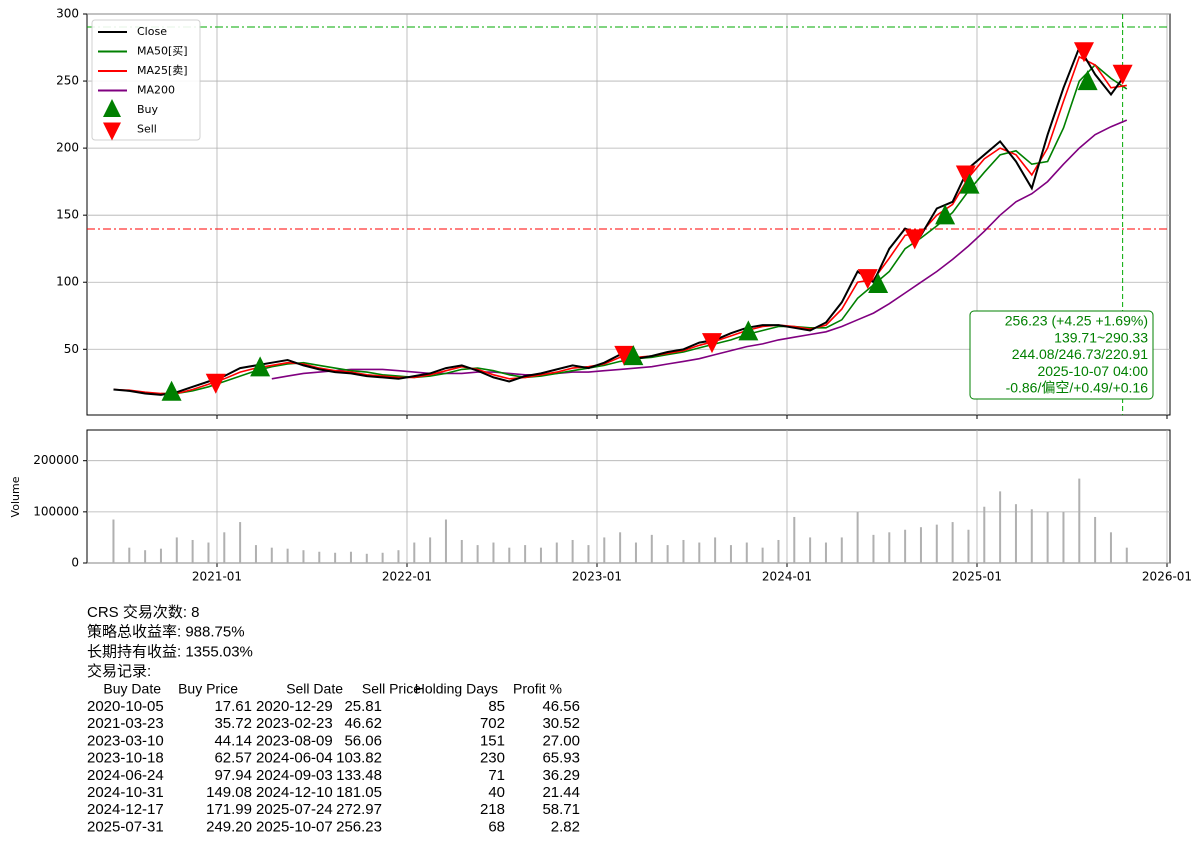  I want to click on table-cell: 68, so click(496, 826).